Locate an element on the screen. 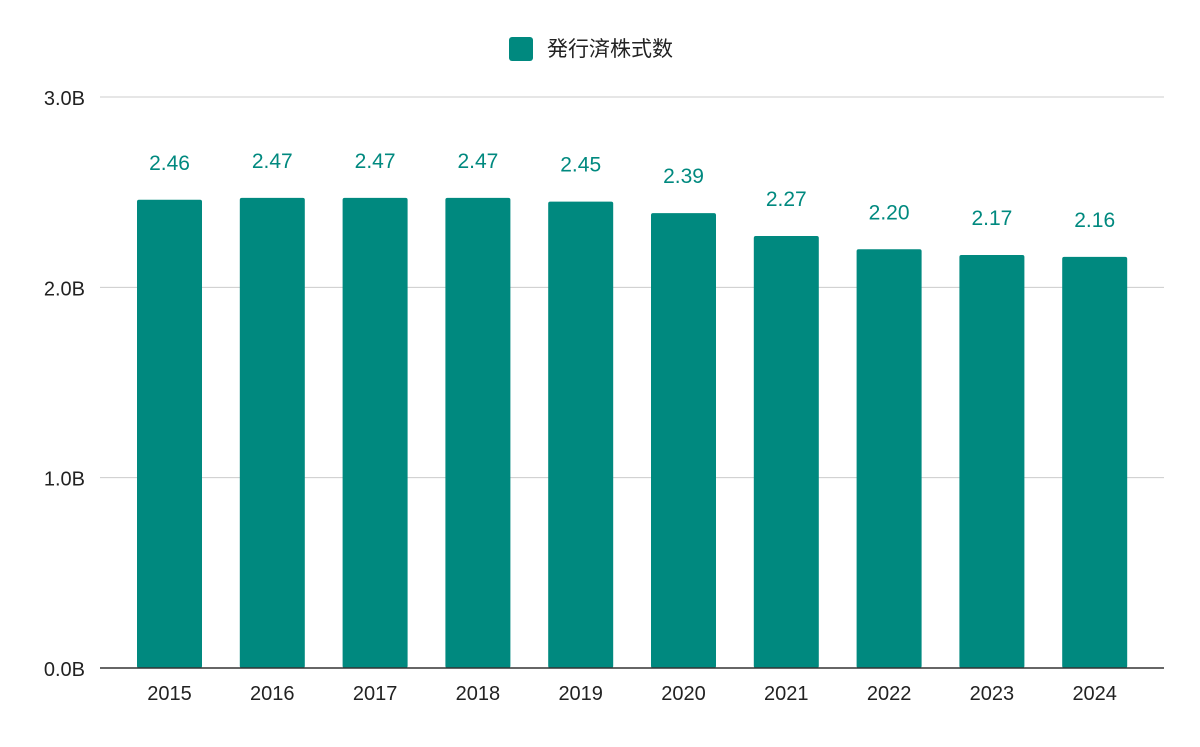  y-tick-label: 3.0B is located at coordinates (64, 99).